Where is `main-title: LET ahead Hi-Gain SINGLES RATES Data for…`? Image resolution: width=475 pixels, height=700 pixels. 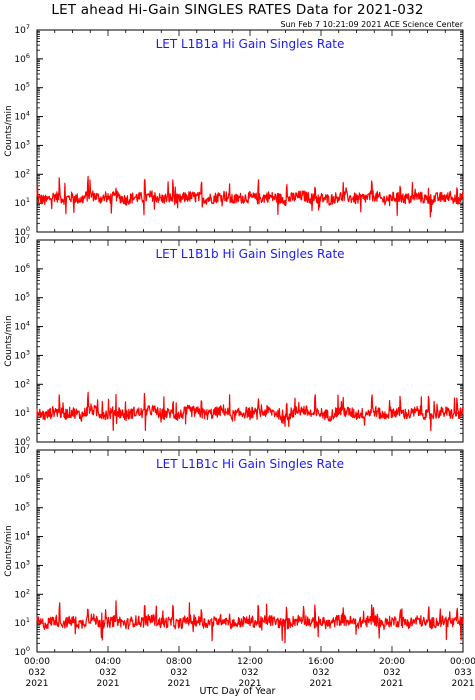
main-title: LET ahead Hi-Gain SINGLES RATES Data for… is located at coordinates (237, 10).